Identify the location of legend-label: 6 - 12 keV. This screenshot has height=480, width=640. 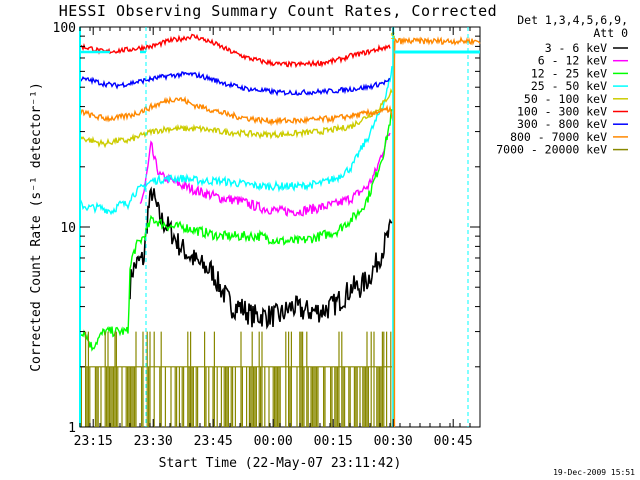
(572, 61).